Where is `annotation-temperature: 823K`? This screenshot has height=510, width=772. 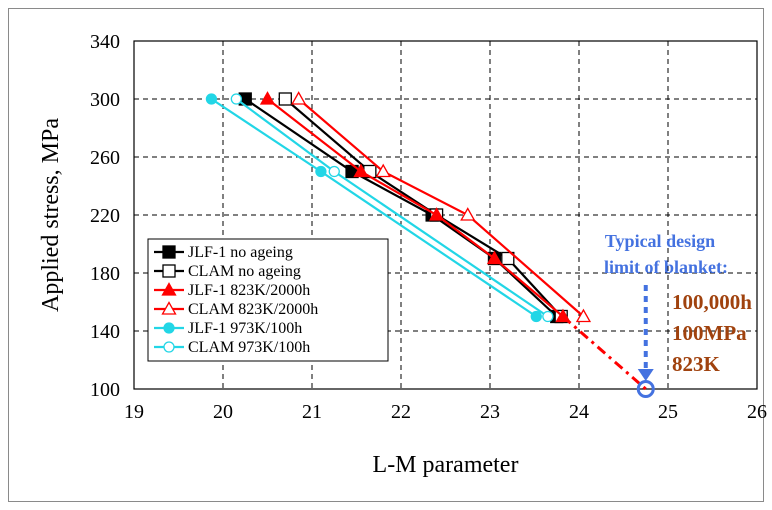
annotation-temperature: 823K is located at coordinates (696, 364).